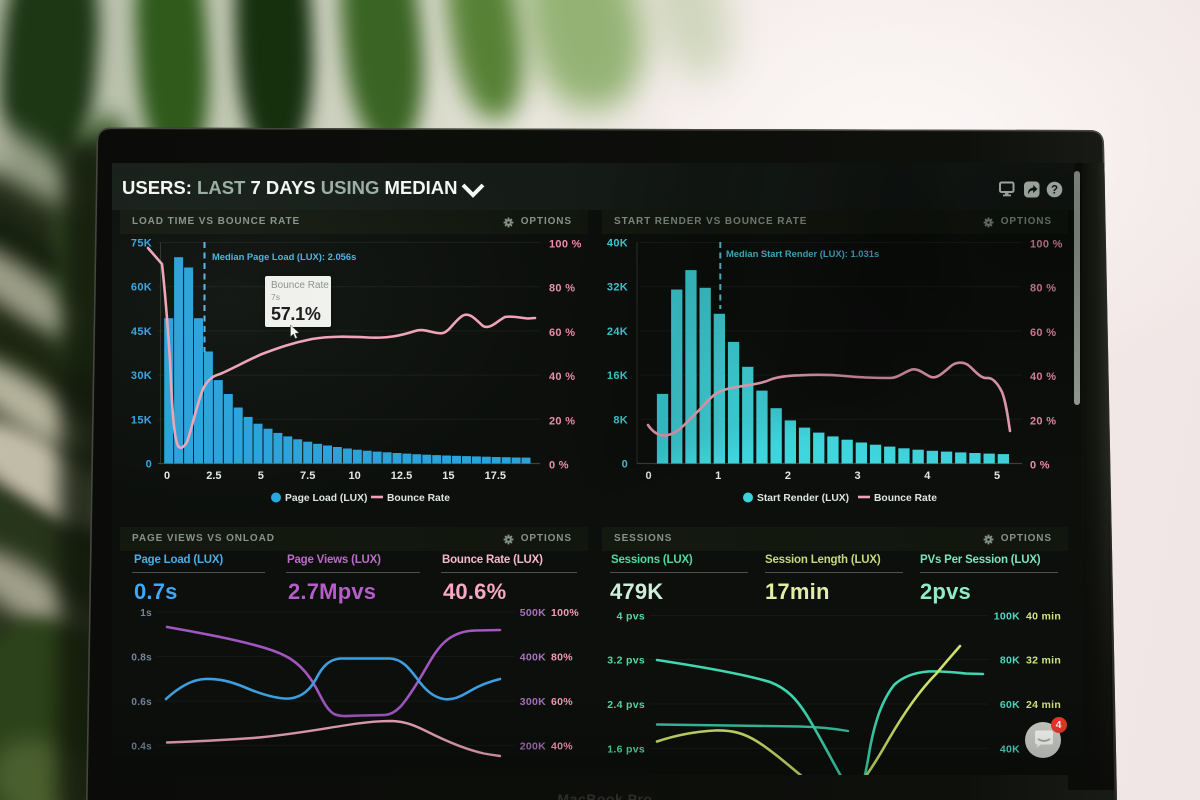 The height and width of the screenshot is (800, 1200). I want to click on svg-text: 24 min, so click(1043, 705).